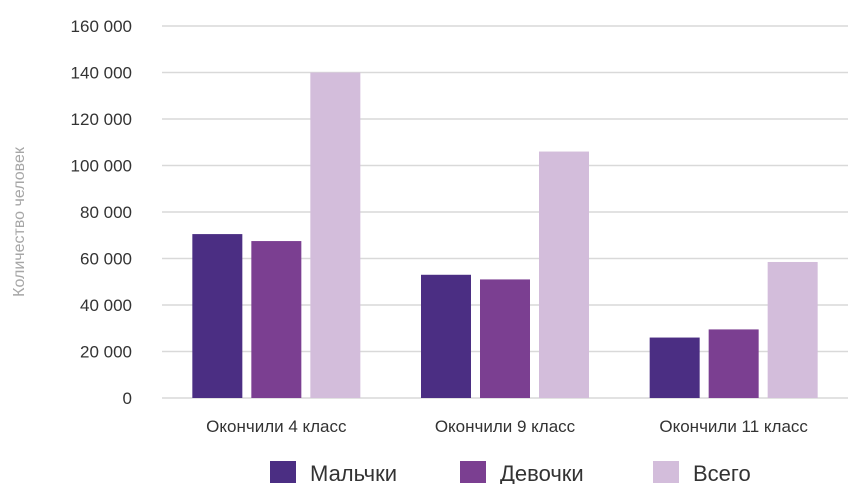 This screenshot has height=484, width=848. I want to click on x-category-label: Окончили 9 класс, so click(505, 426).